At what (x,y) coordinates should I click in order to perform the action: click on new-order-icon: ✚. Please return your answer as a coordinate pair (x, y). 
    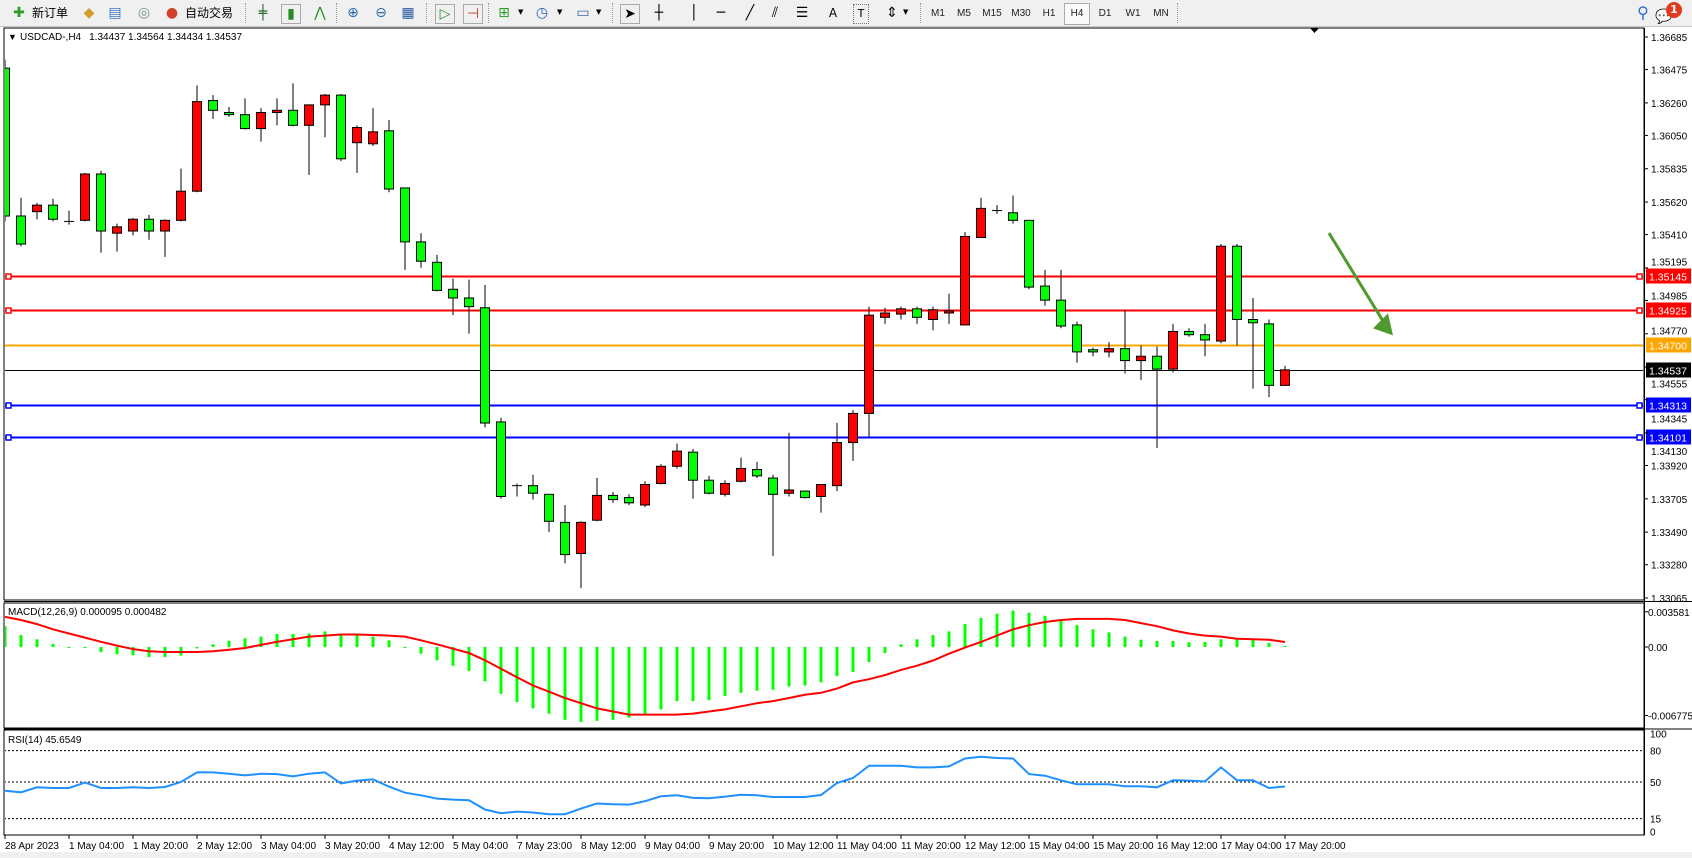
    Looking at the image, I should click on (19, 13).